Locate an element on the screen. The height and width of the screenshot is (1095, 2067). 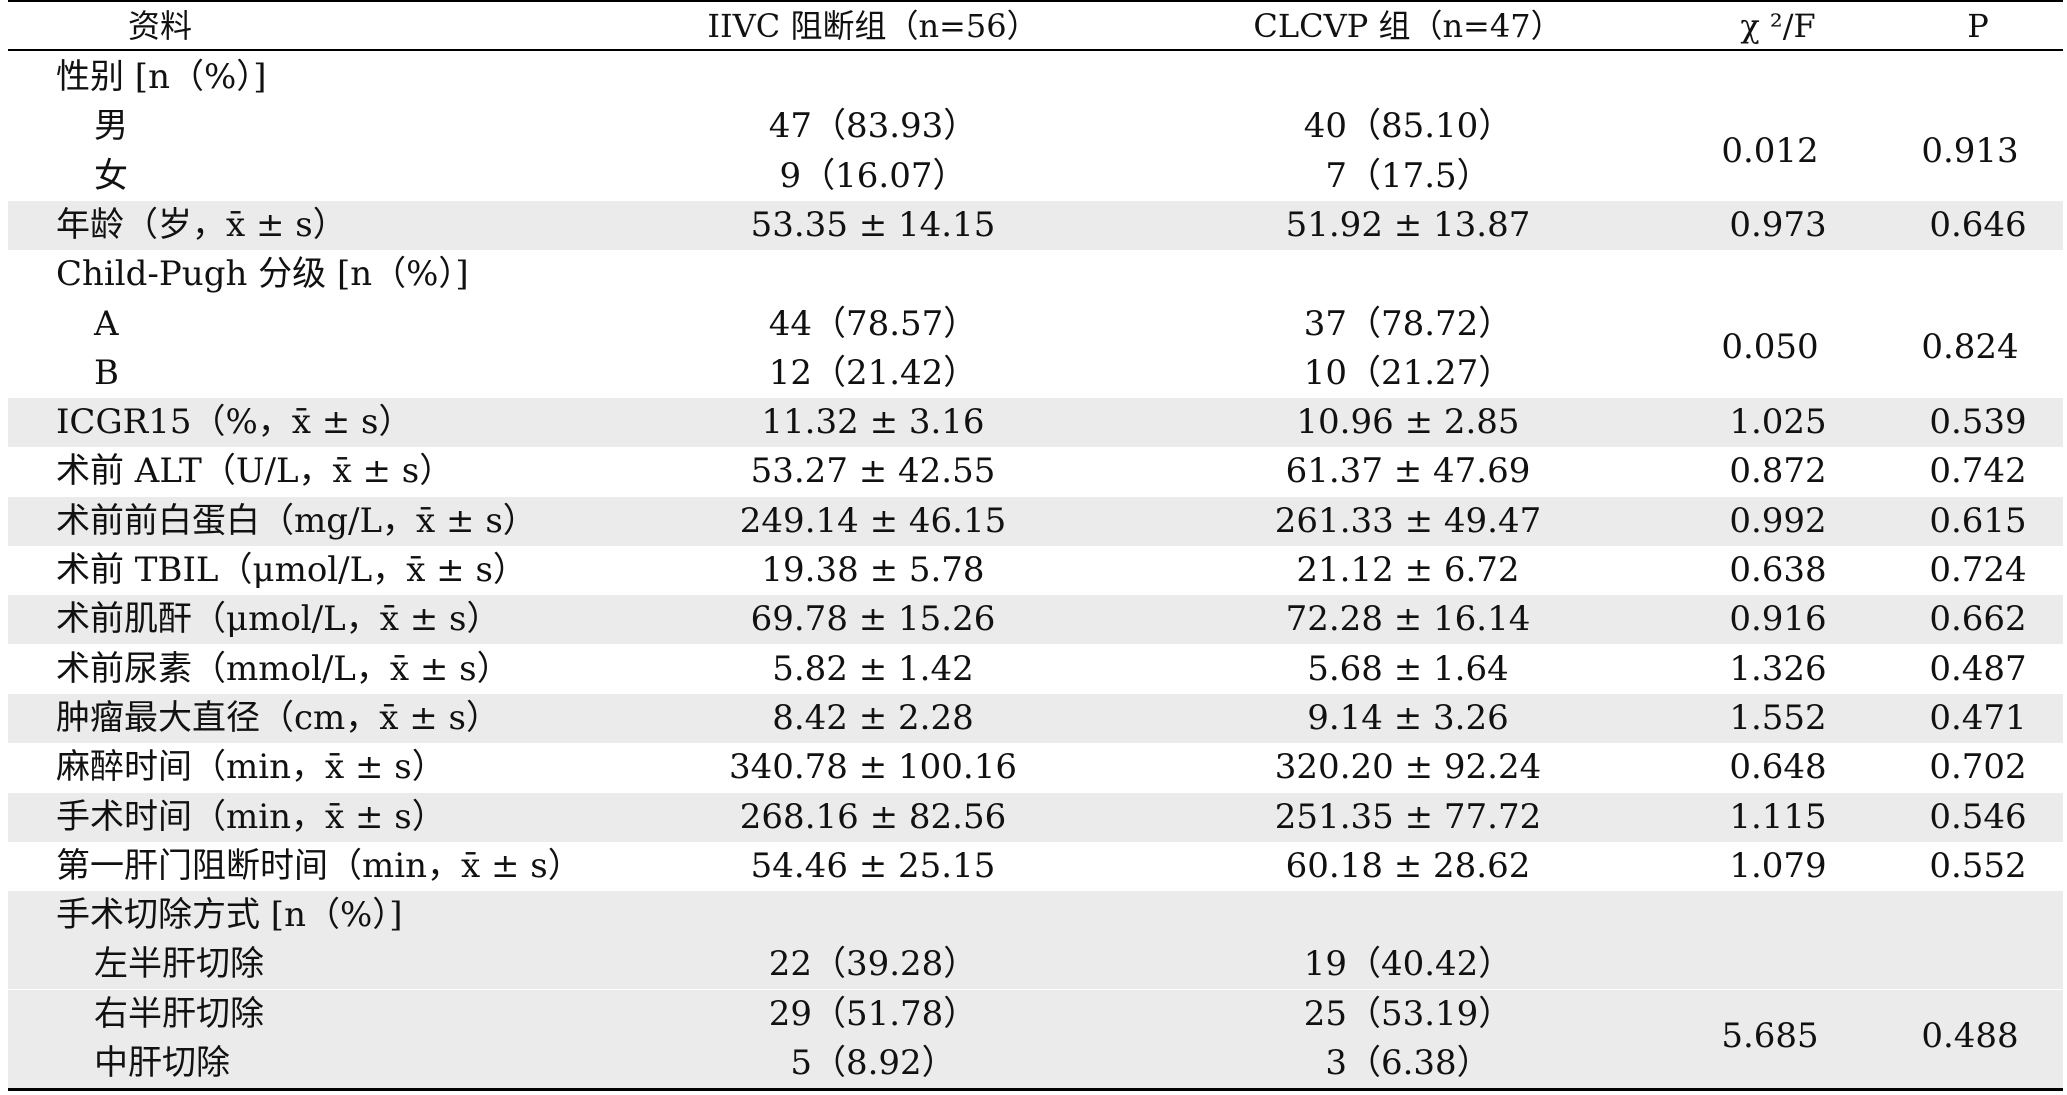
merged-p-resection: 0.488 is located at coordinates (1970, 1036).